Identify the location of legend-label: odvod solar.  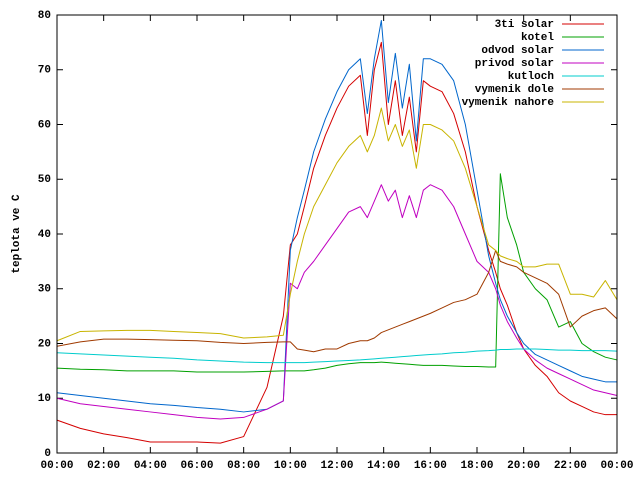
(517, 51).